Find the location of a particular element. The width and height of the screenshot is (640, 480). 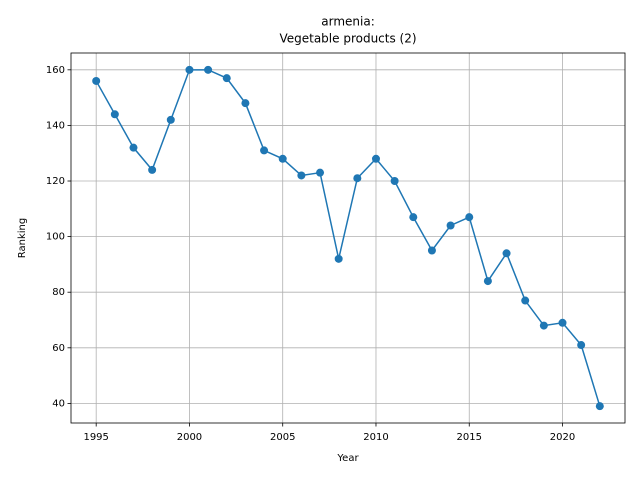

y-tick-label: 40 is located at coordinates (58, 403).